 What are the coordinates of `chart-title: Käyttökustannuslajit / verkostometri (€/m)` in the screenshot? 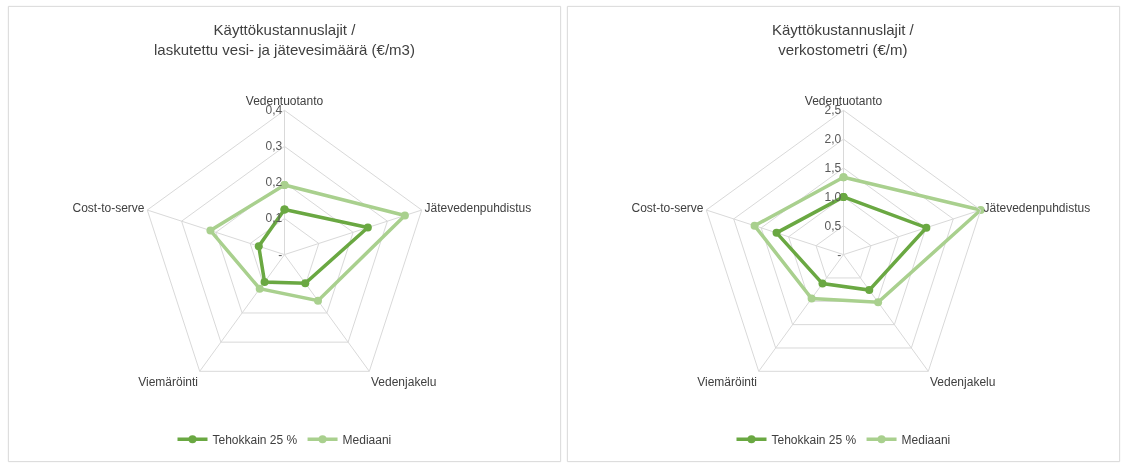 It's located at (843, 39).